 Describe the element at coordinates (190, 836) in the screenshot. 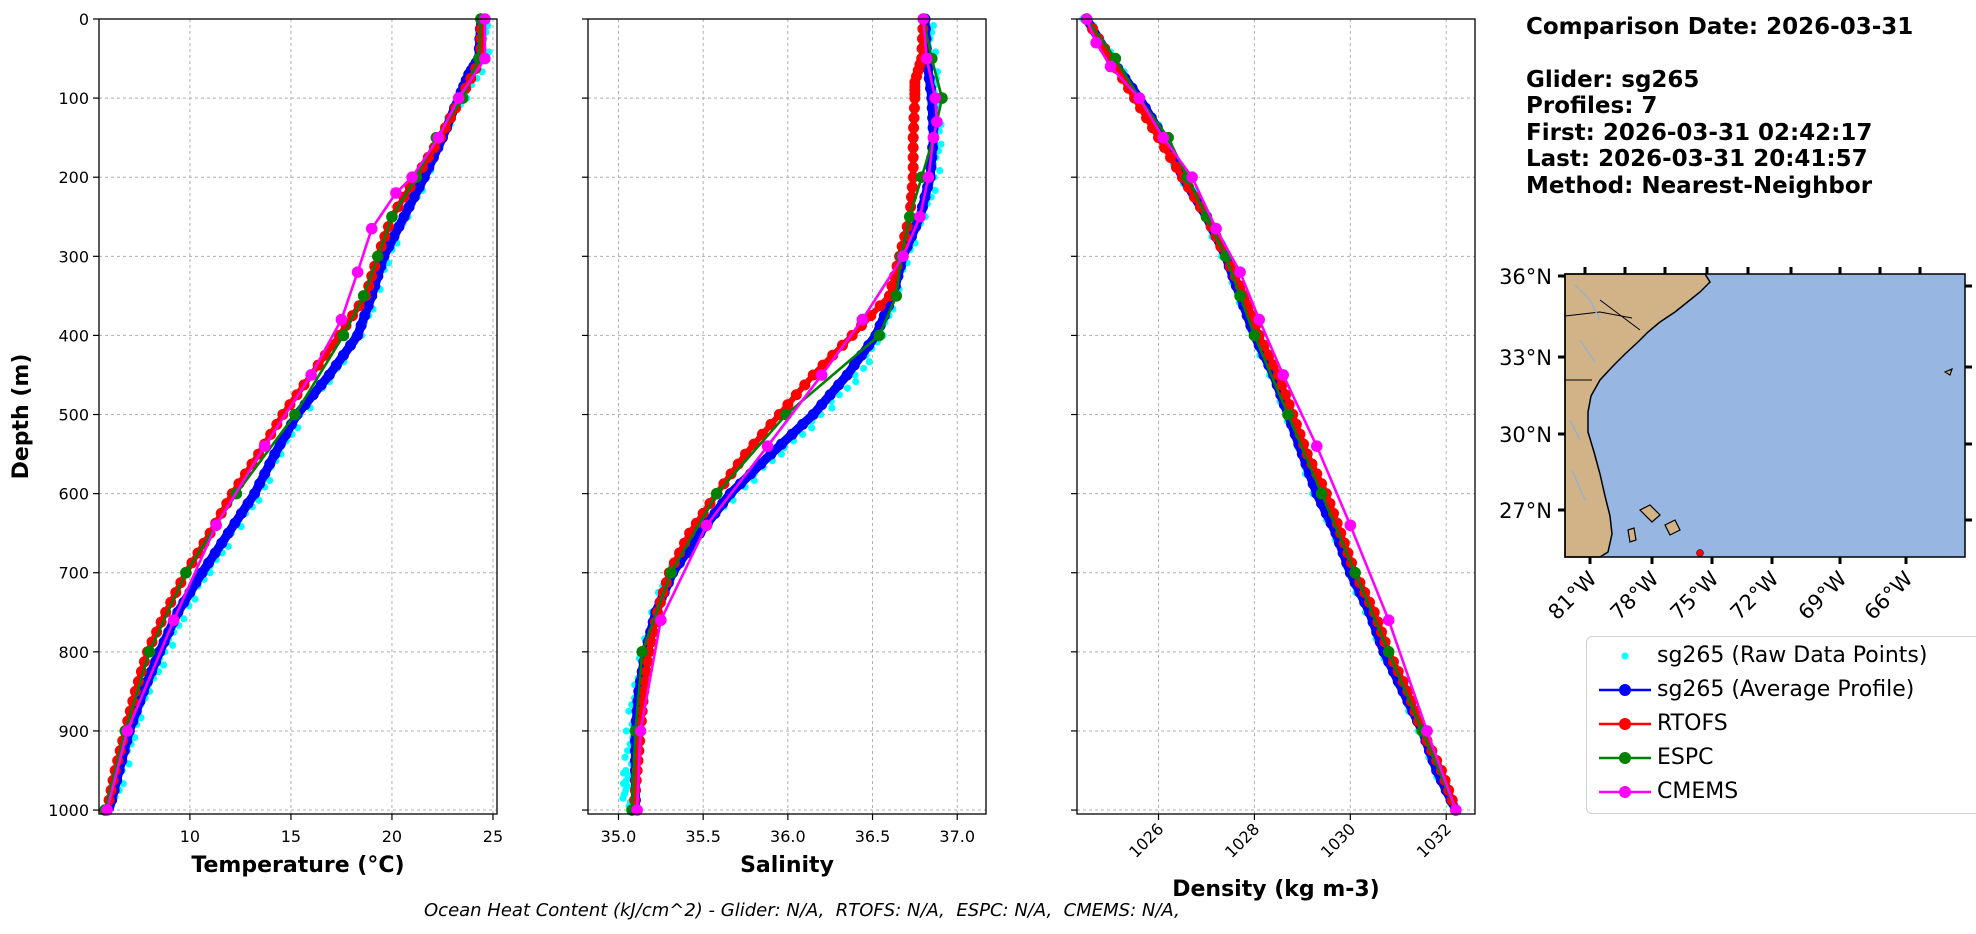

I see `x-tick-label: 10` at that location.